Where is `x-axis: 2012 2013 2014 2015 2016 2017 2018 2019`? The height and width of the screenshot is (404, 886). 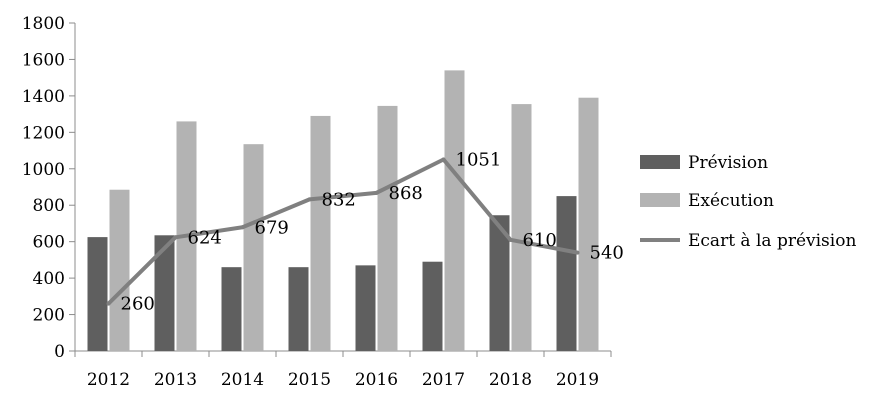
x-axis: 2012 2013 2014 2015 2016 2017 2018 2019 is located at coordinates (343, 370).